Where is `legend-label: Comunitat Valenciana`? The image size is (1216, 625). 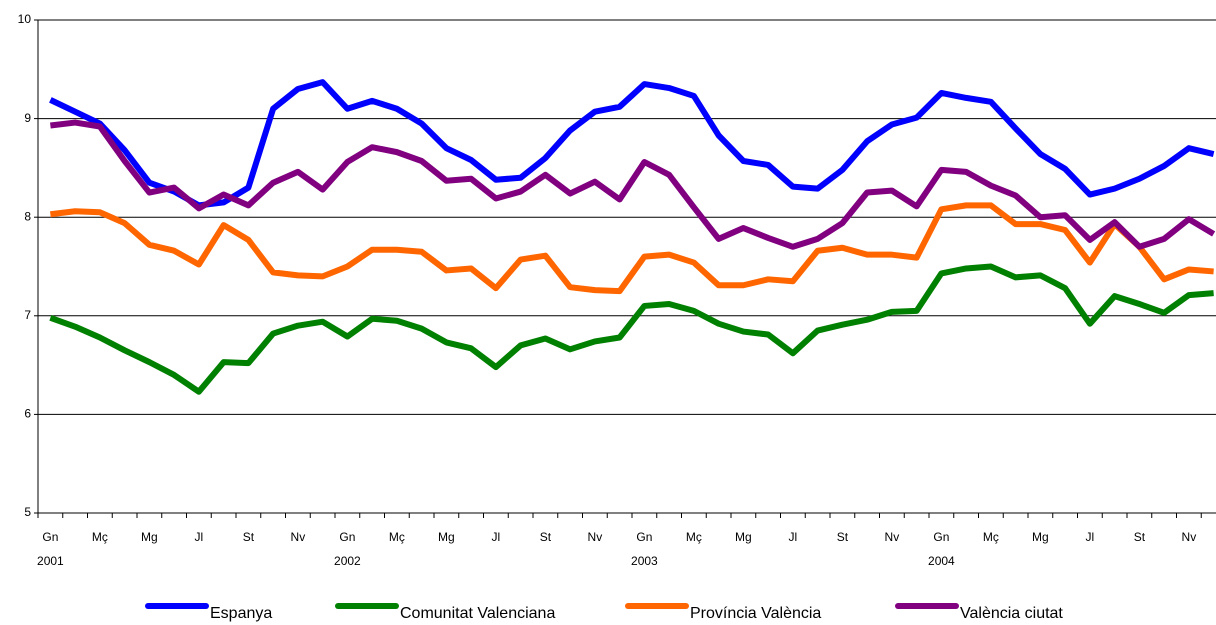 legend-label: Comunitat Valenciana is located at coordinates (477, 613).